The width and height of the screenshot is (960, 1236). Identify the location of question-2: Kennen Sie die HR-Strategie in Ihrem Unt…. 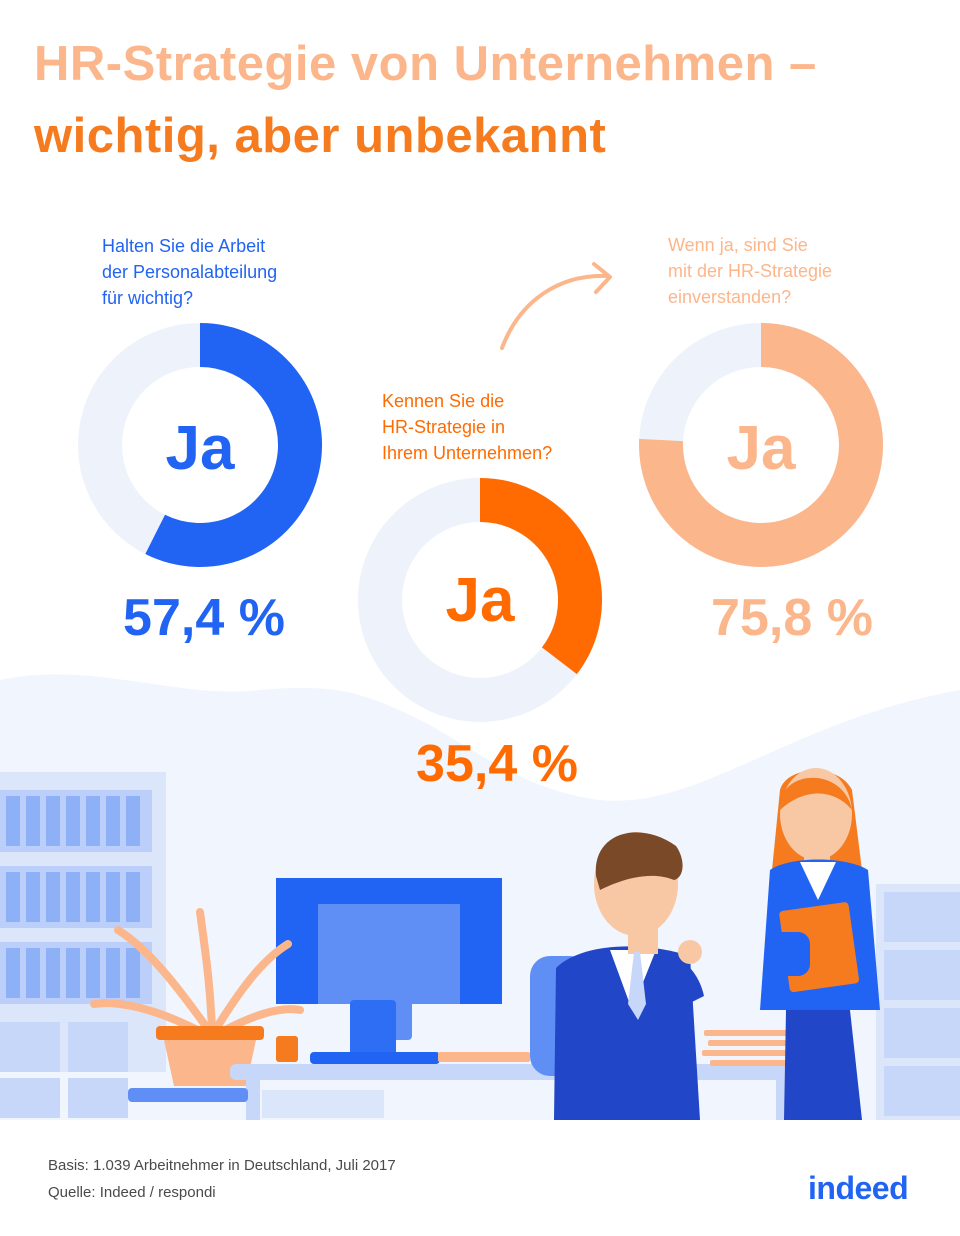
(467, 427).